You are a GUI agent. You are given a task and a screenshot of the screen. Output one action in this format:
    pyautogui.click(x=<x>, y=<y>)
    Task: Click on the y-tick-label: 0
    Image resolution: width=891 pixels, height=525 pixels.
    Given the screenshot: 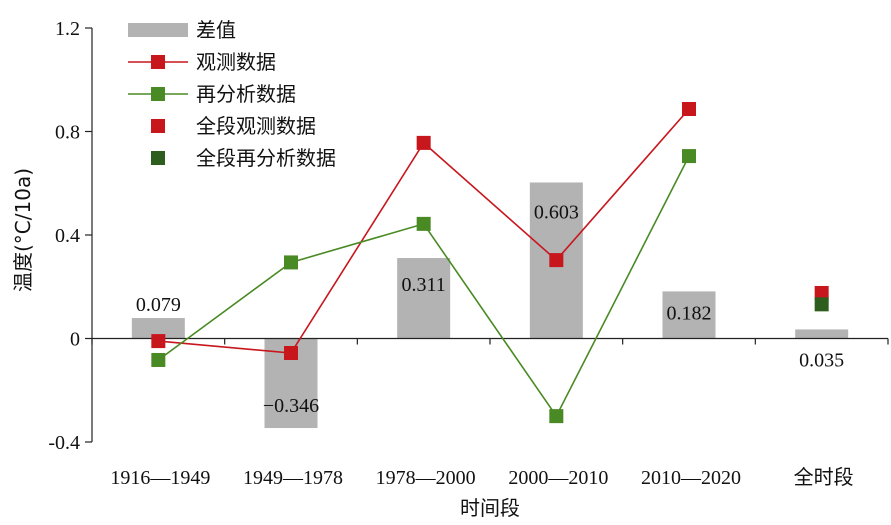 What is the action you would take?
    pyautogui.click(x=75, y=340)
    